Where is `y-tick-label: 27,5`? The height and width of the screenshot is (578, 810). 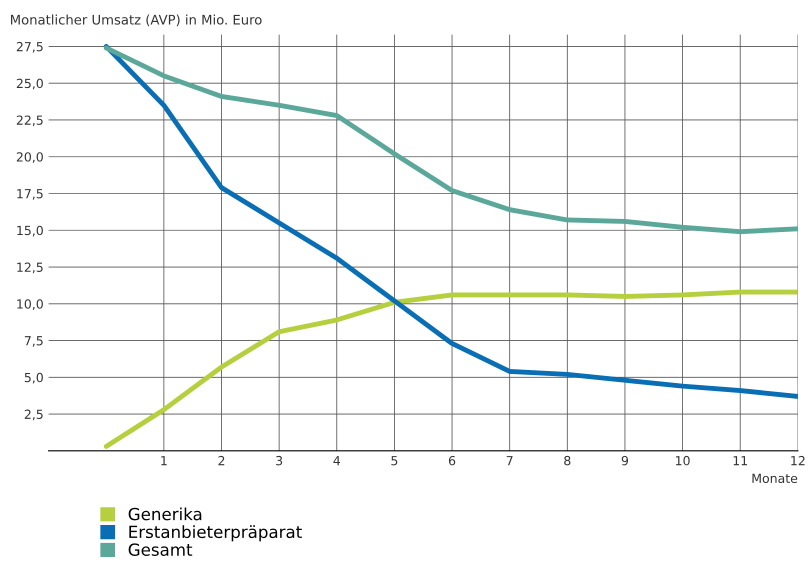
y-tick-label: 27,5 is located at coordinates (29, 47).